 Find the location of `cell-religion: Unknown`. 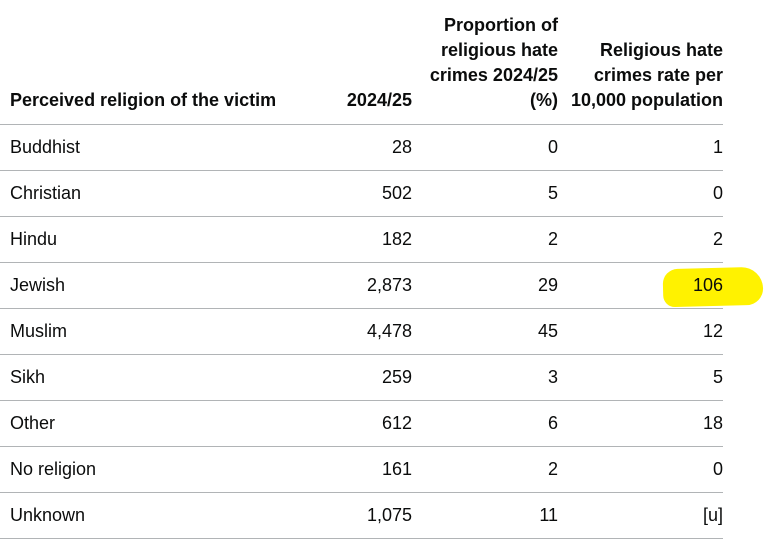

cell-religion: Unknown is located at coordinates (153, 515).